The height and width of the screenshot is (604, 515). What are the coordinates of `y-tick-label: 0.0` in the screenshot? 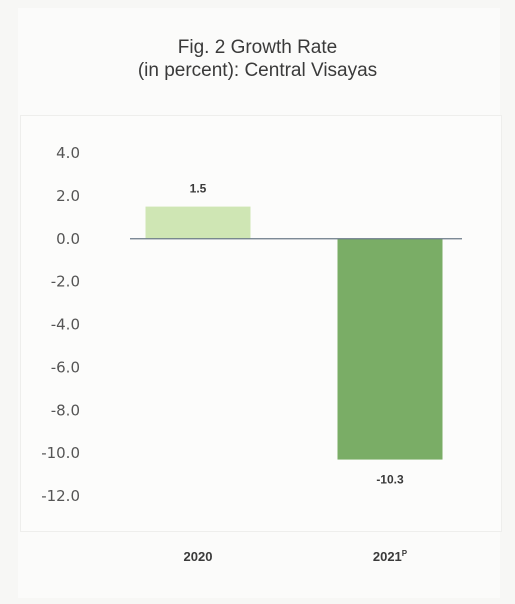 It's located at (68, 239).